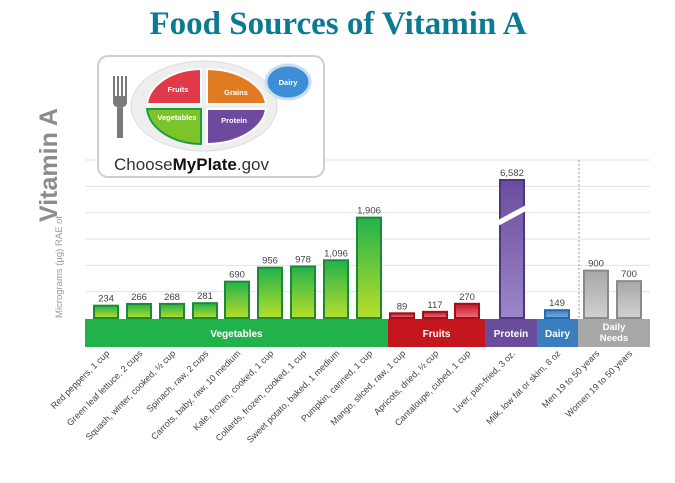 The image size is (675, 483). I want to click on x-tick-label: Milk, low fat or skim, 8 oz, so click(523, 387).